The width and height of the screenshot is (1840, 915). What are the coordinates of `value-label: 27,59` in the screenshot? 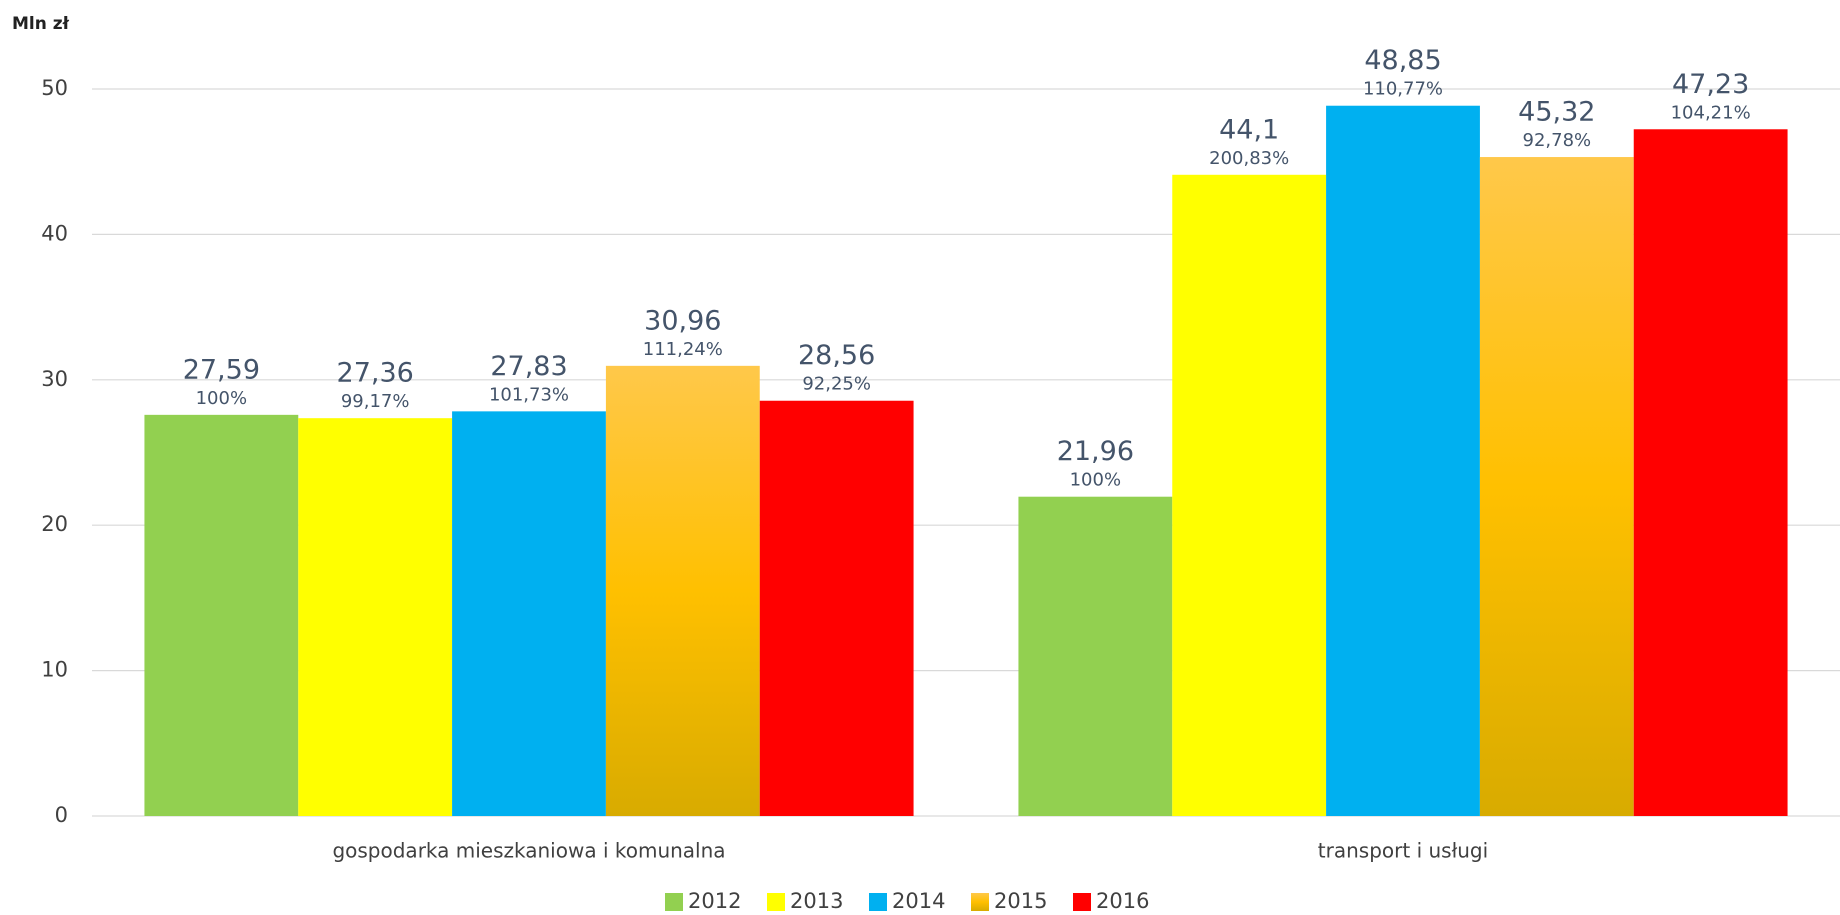 It's located at (221, 369).